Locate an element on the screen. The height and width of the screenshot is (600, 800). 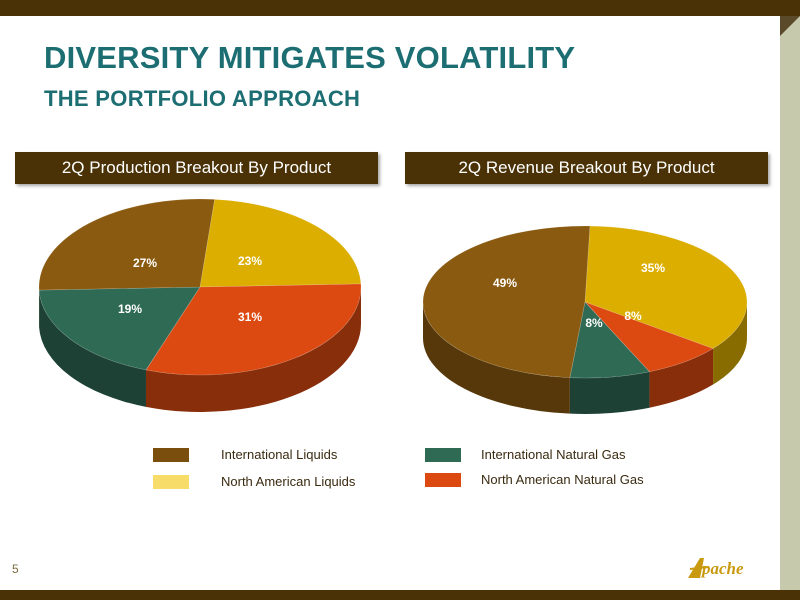
bottom-bar is located at coordinates (400, 595).